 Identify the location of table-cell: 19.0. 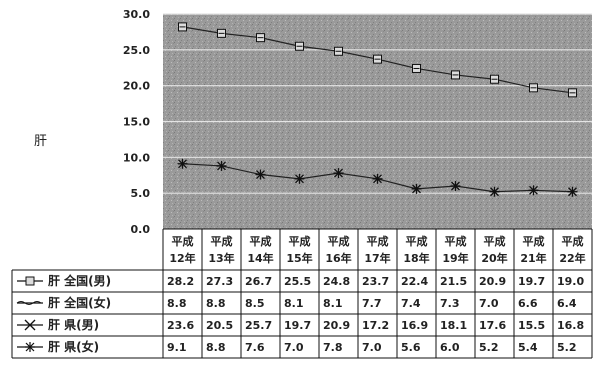
(570, 281).